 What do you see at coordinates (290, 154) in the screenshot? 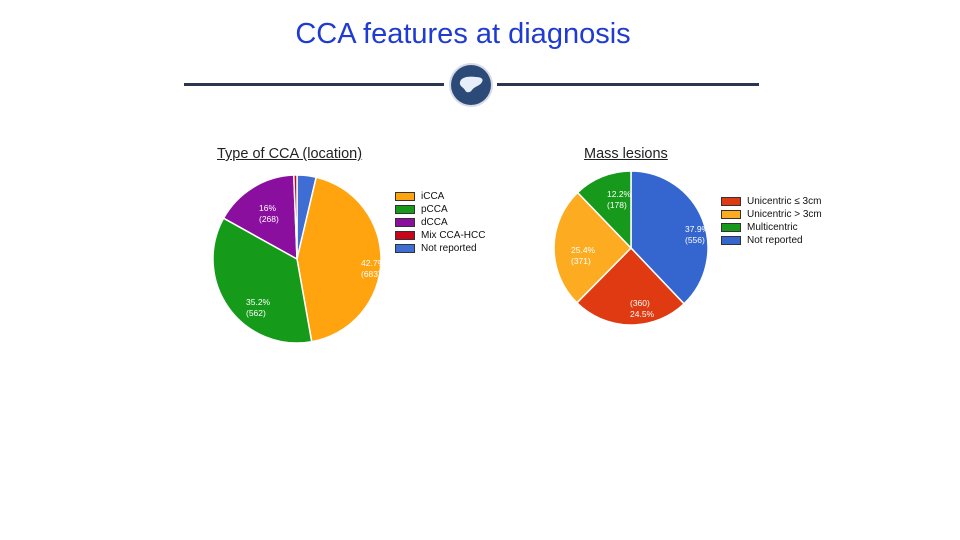
I see `chart-title-cca-type: Type of CCA (location)` at bounding box center [290, 154].